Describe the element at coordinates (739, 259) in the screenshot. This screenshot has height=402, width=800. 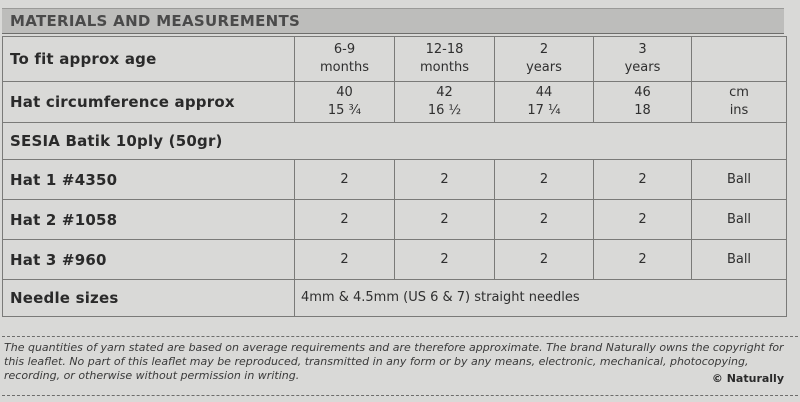
I see `hat3-unit: Ball` at that location.